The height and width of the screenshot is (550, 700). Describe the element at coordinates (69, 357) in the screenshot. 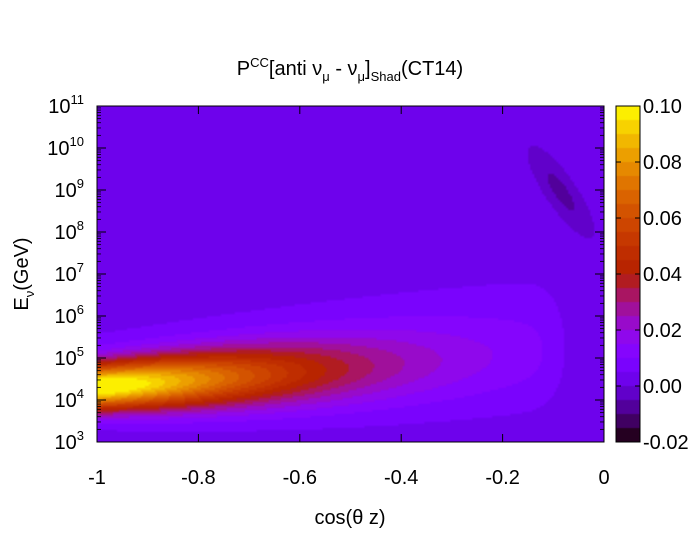

I see `y-tick-label: 10⁵` at that location.